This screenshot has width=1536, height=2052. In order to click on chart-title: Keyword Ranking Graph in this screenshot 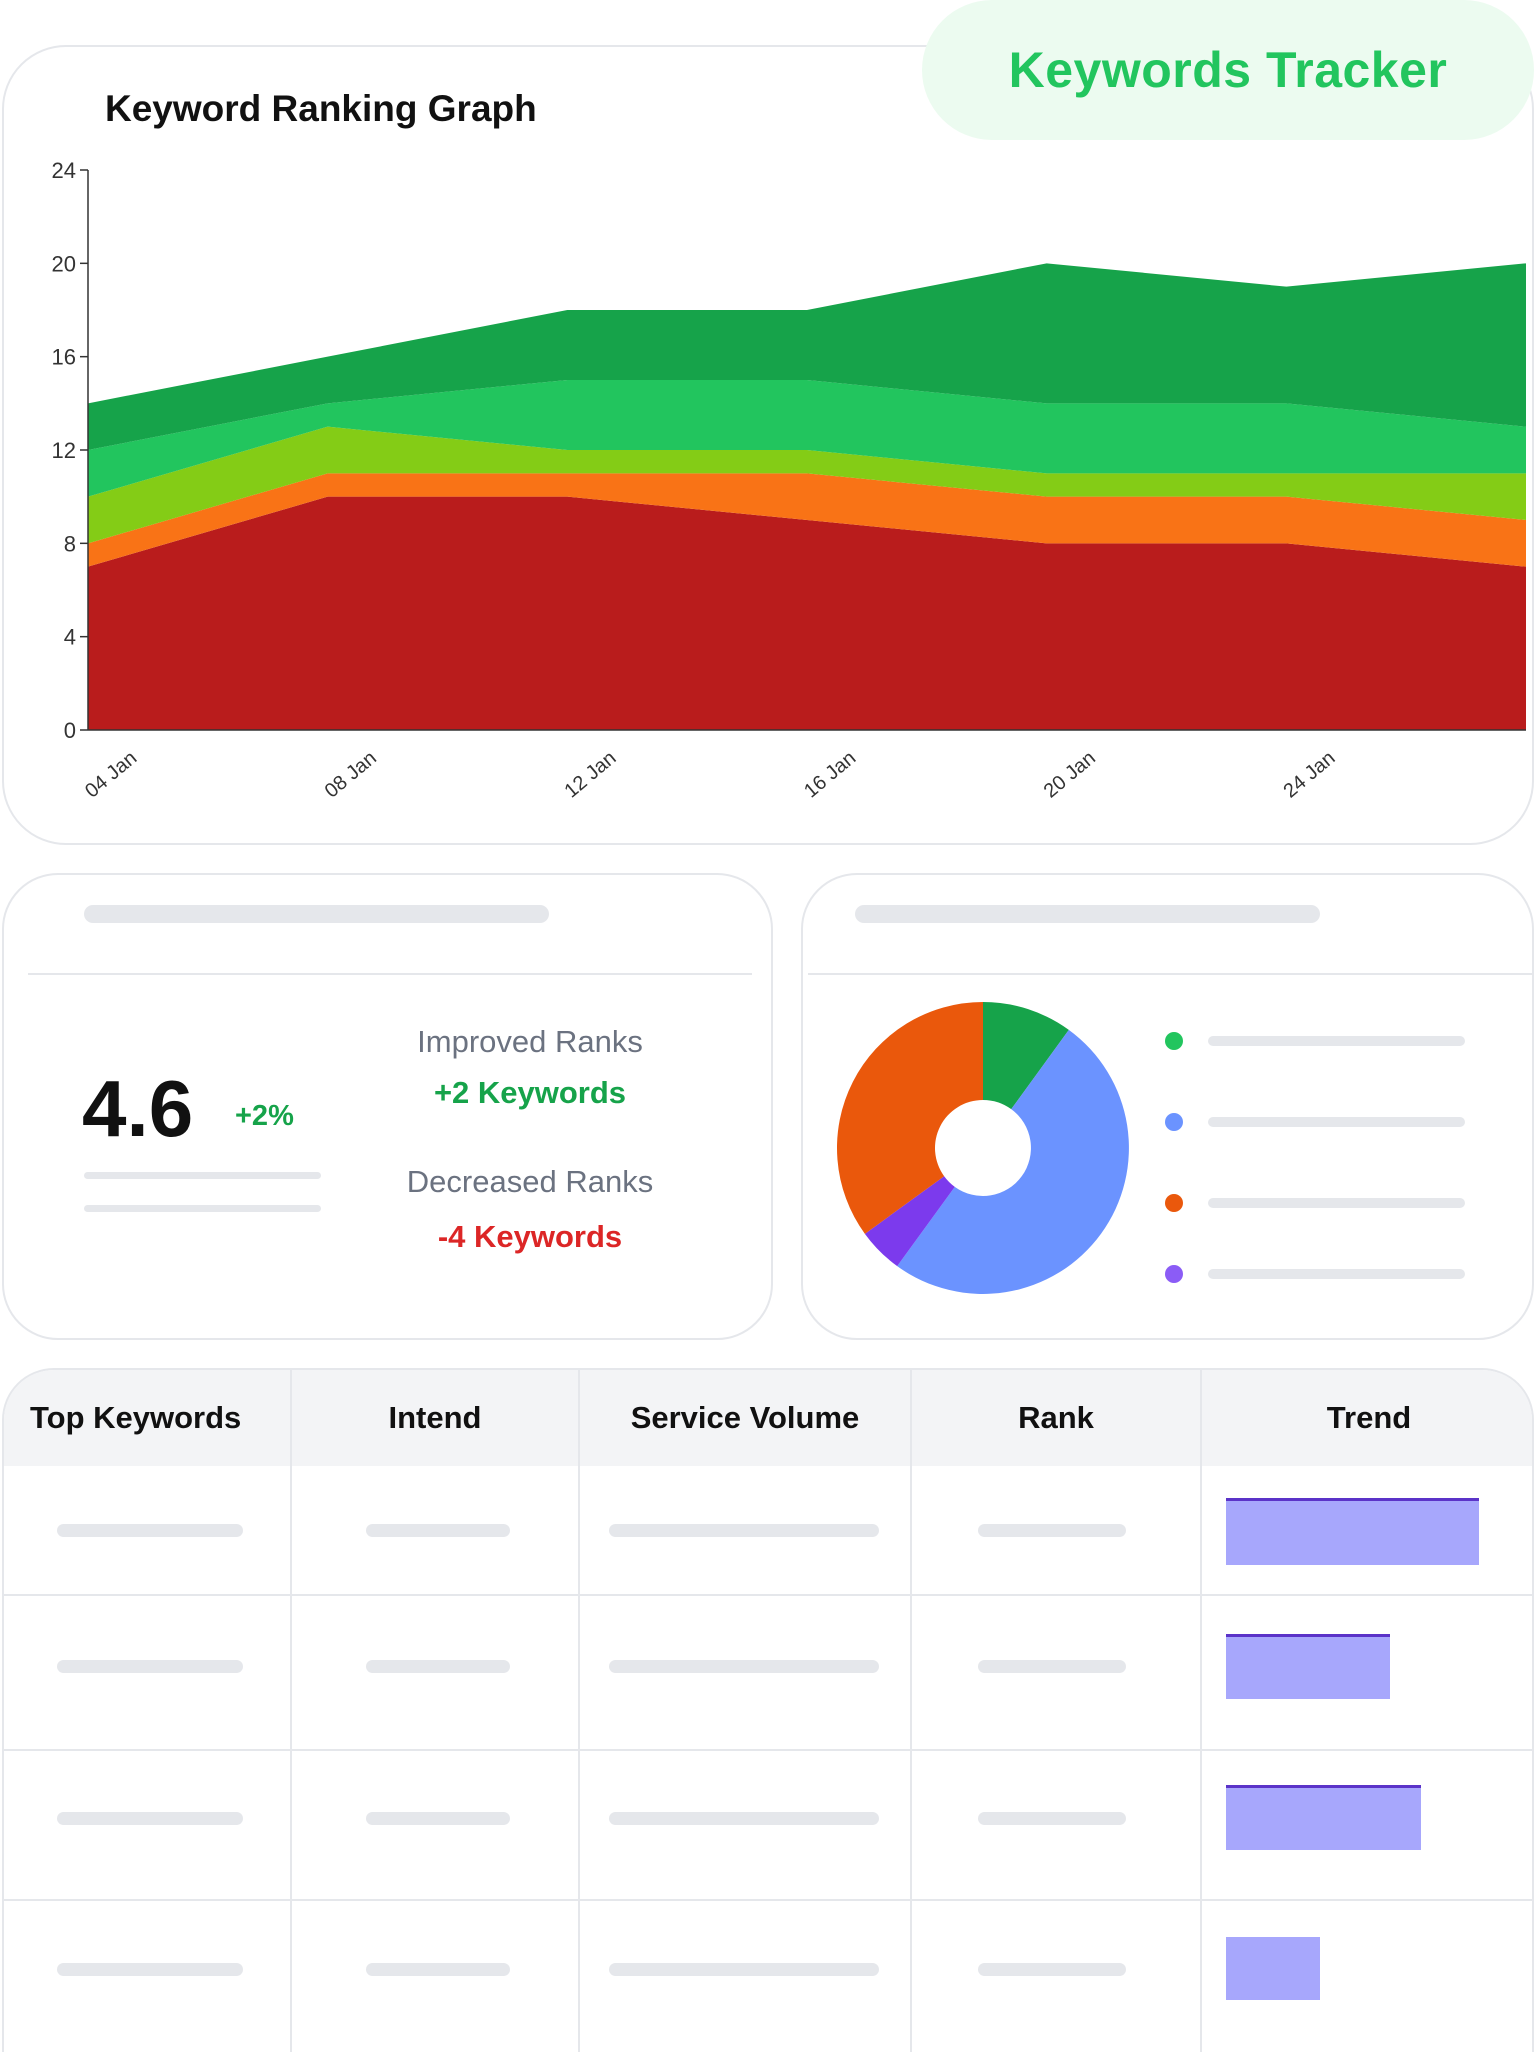, I will do `click(321, 108)`.